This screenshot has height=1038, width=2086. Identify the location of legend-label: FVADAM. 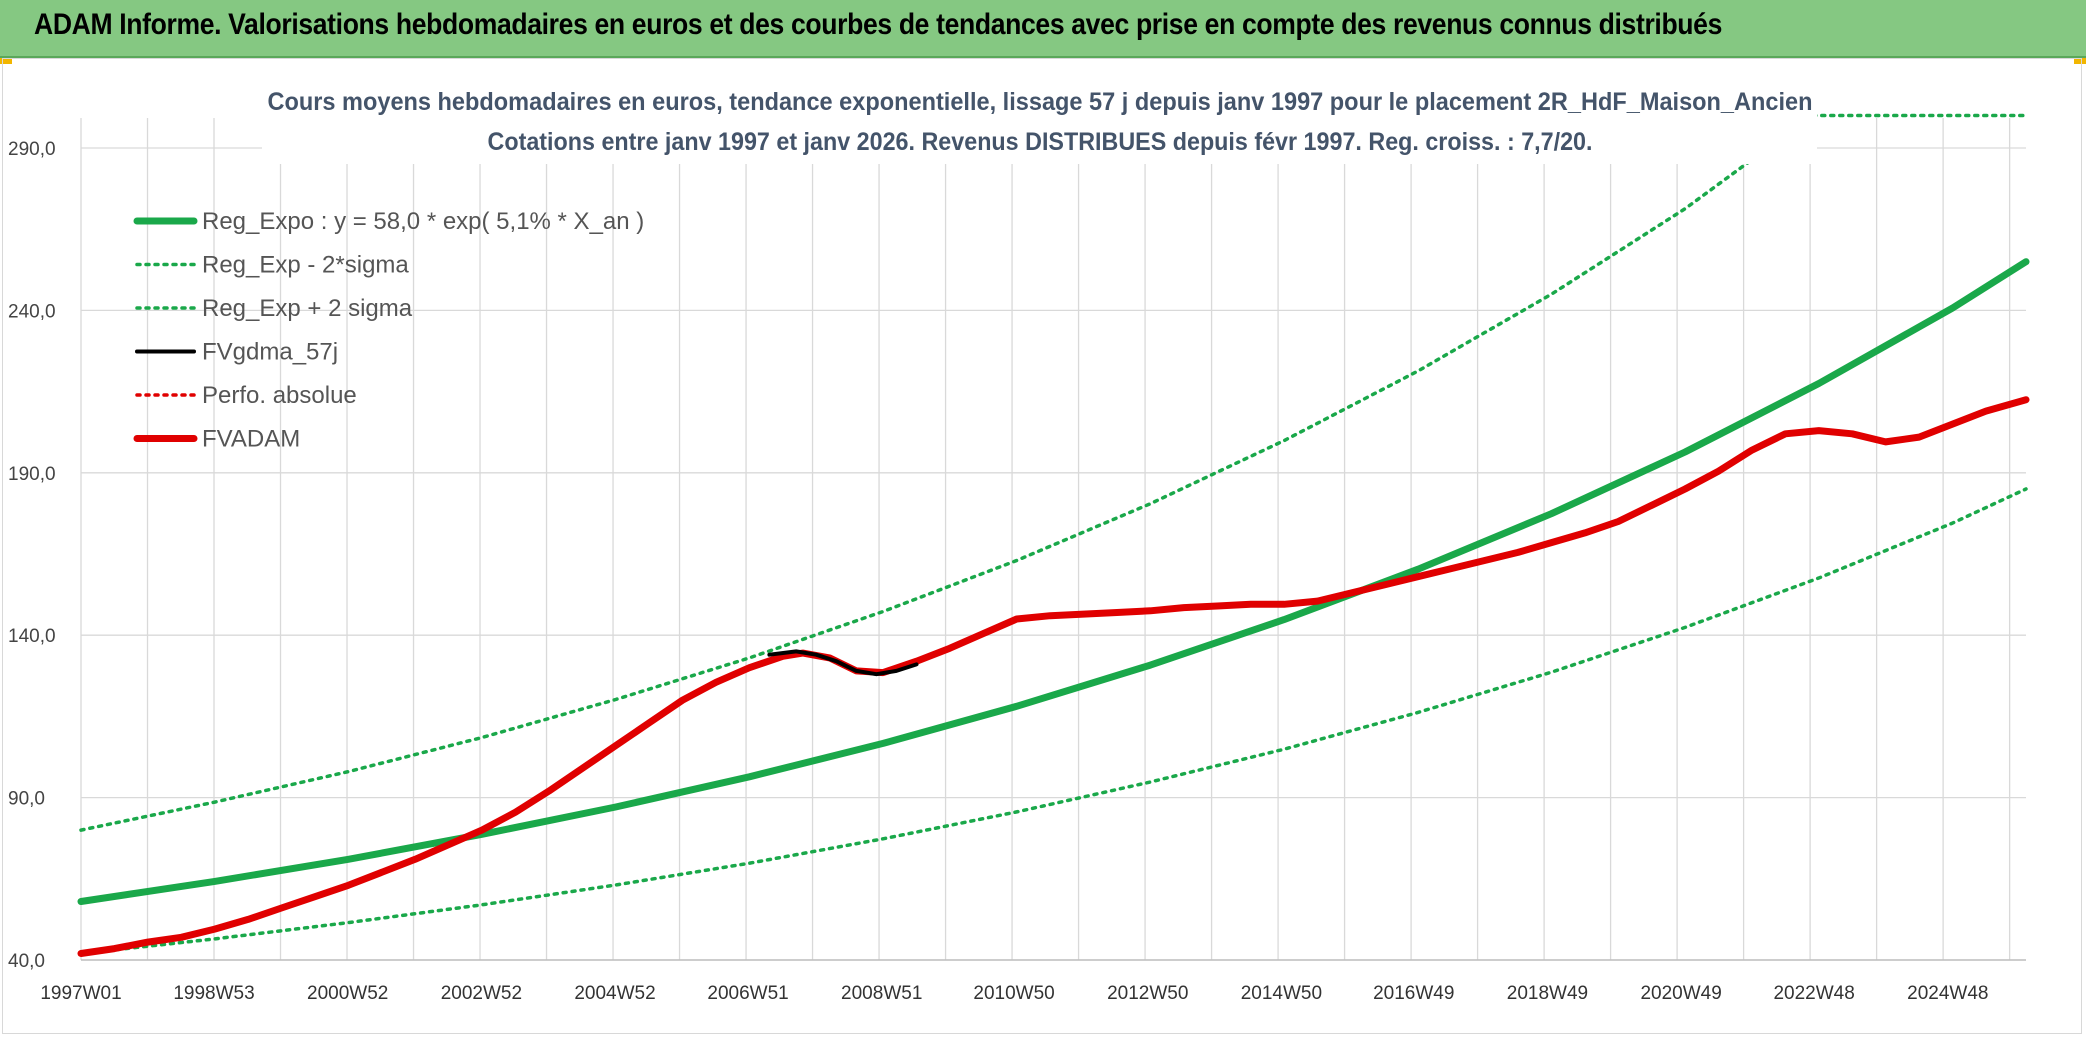
(251, 439).